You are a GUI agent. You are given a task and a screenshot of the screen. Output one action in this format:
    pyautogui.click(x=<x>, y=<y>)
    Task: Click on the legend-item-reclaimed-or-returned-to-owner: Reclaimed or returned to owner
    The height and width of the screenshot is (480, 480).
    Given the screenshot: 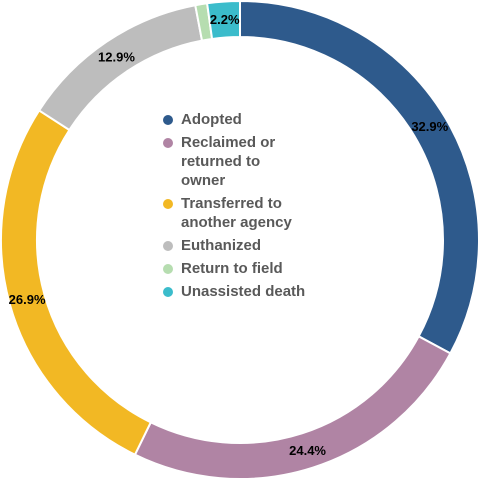 What is the action you would take?
    pyautogui.click(x=263, y=161)
    